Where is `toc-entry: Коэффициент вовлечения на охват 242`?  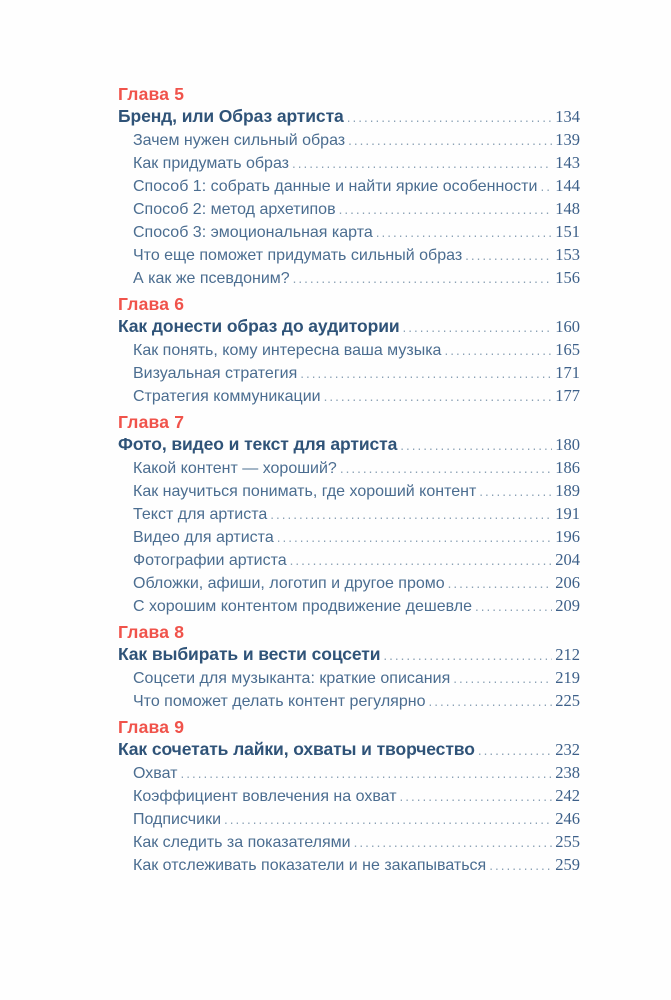 toc-entry: Коэффициент вовлечения на охват 242 is located at coordinates (349, 796).